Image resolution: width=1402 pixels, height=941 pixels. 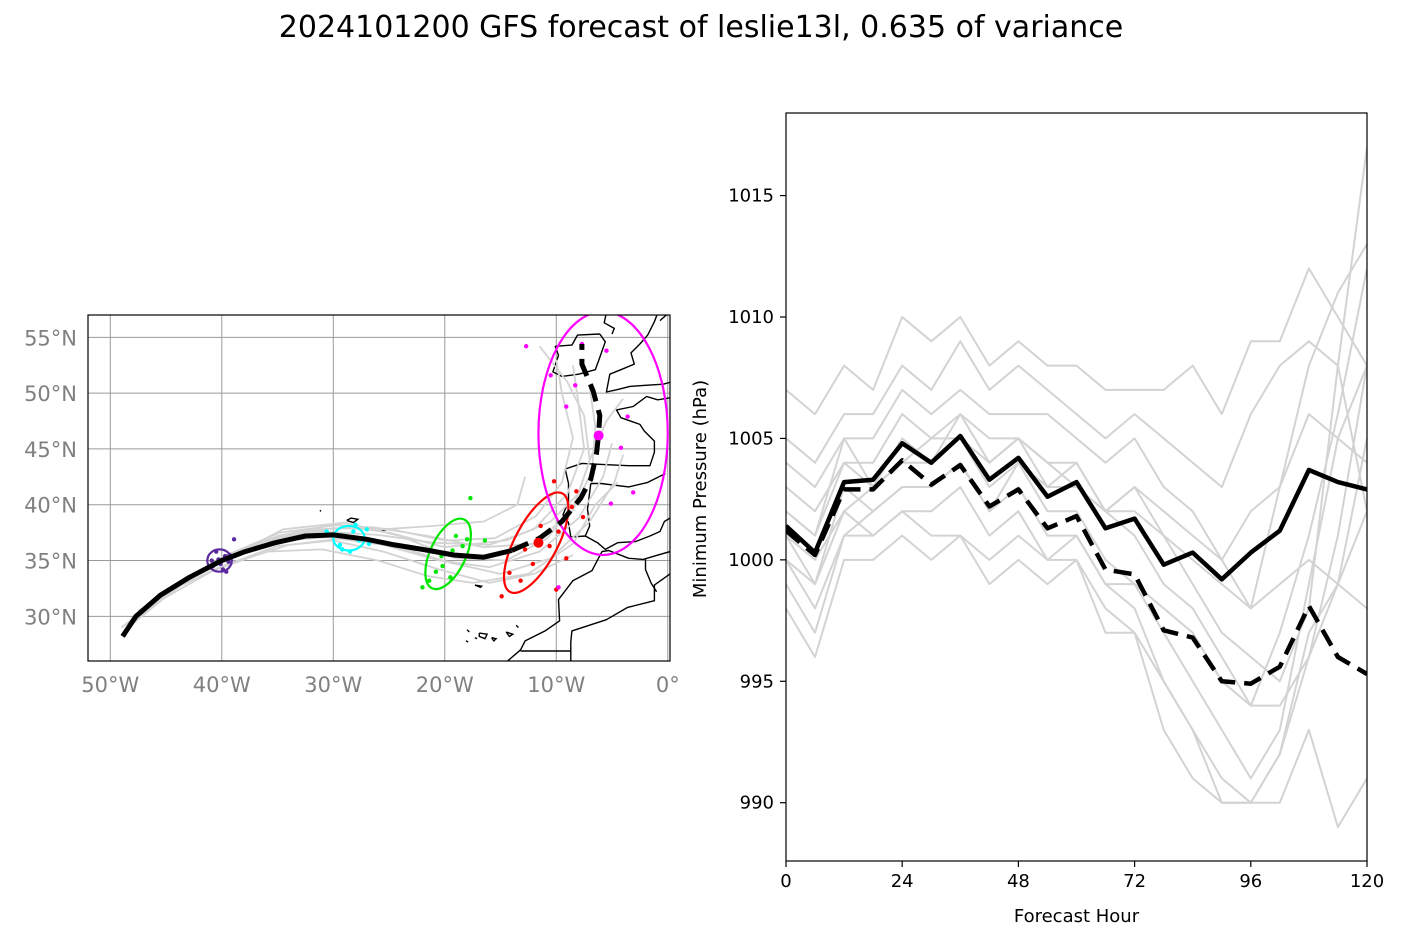 What do you see at coordinates (751, 317) in the screenshot?
I see `y-tick-label: 1010` at bounding box center [751, 317].